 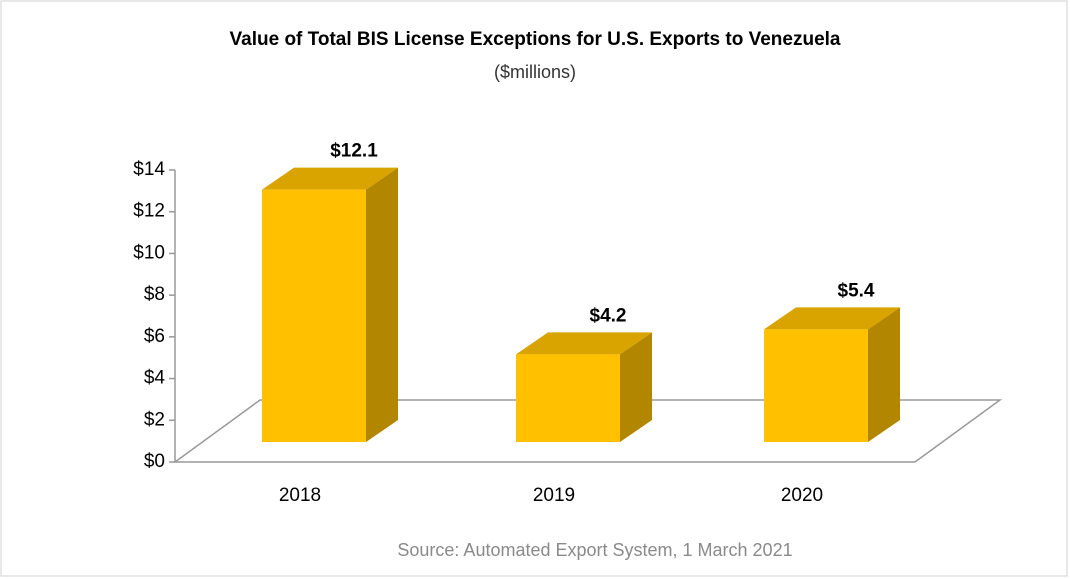 I want to click on y-tick-label: $0, so click(x=154, y=461).